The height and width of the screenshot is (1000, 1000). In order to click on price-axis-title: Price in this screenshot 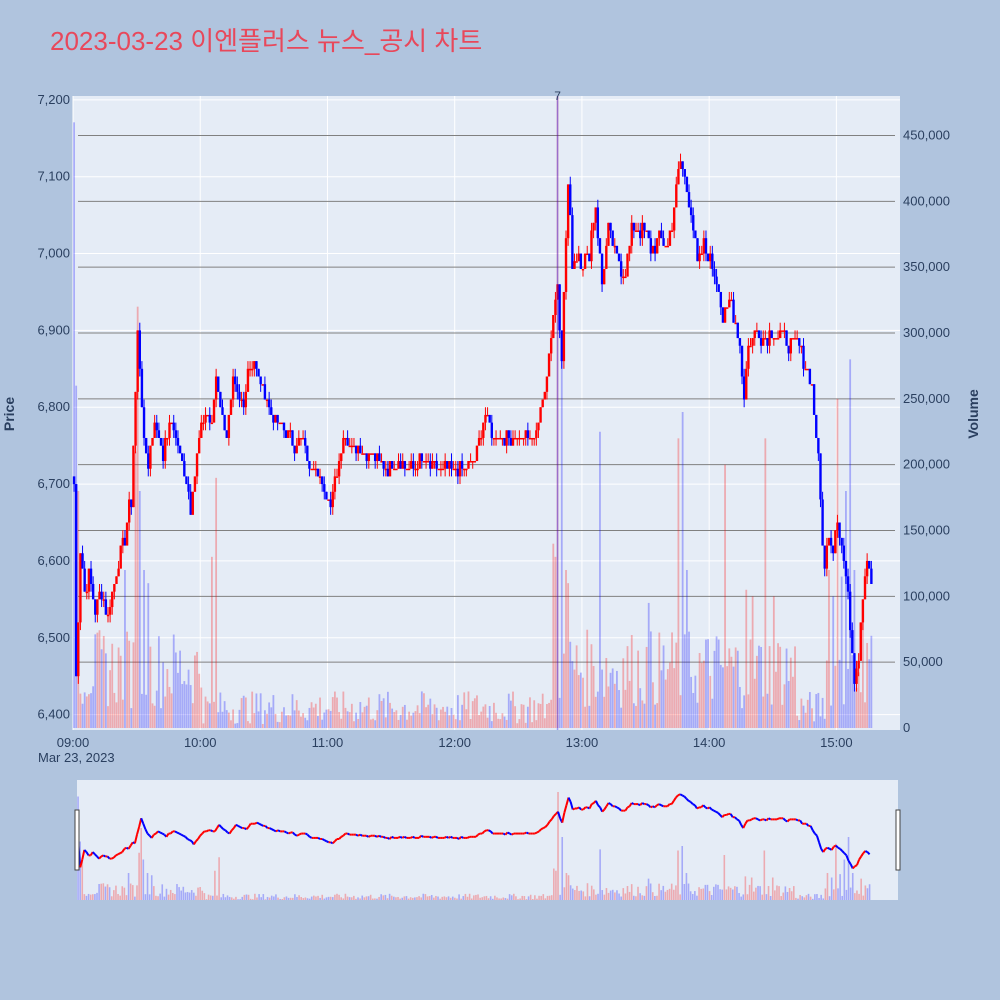, I will do `click(9, 414)`.